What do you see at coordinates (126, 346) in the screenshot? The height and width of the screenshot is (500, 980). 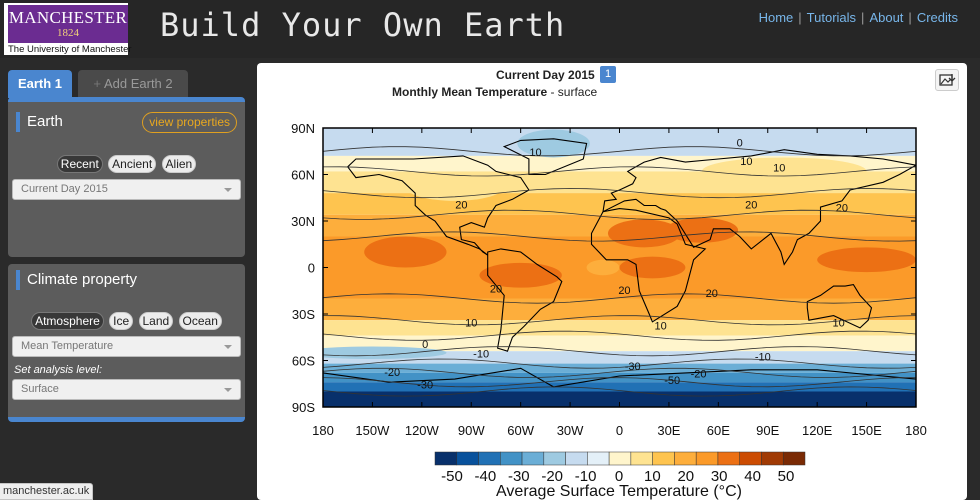 I see `property-select: Mean Temperature` at bounding box center [126, 346].